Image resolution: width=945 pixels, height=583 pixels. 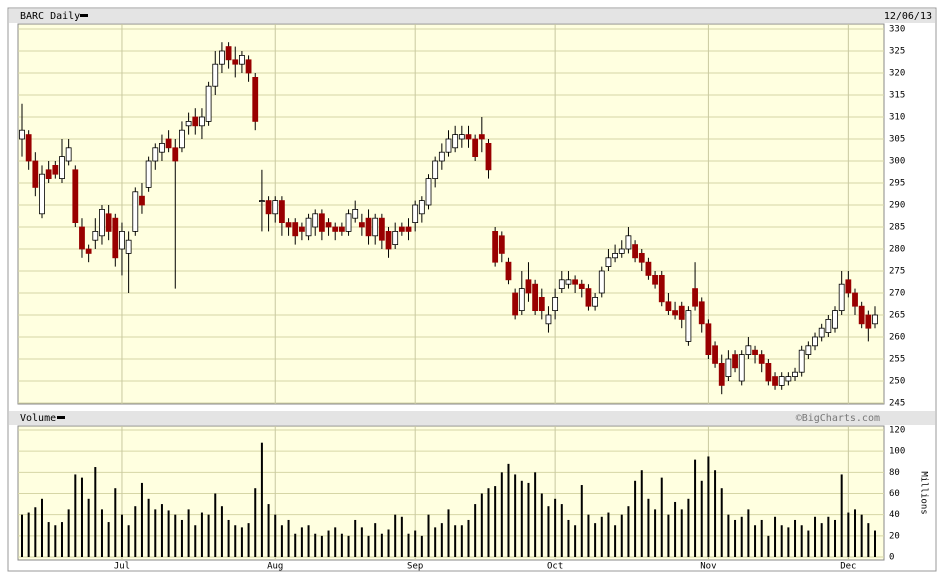 What do you see at coordinates (415, 567) in the screenshot?
I see `x-tick-label: Sep` at bounding box center [415, 567].